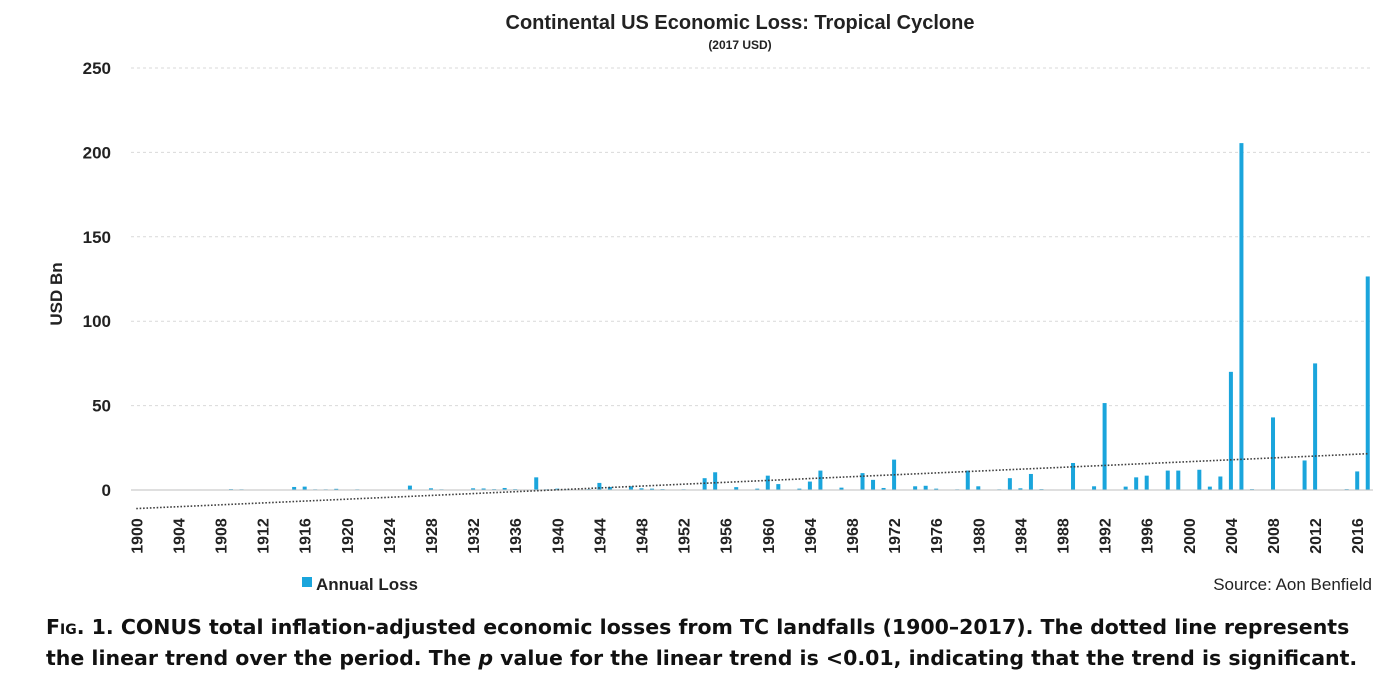 Image resolution: width=1396 pixels, height=690 pixels. What do you see at coordinates (221, 536) in the screenshot?
I see `x-tick-label: 1908` at bounding box center [221, 536].